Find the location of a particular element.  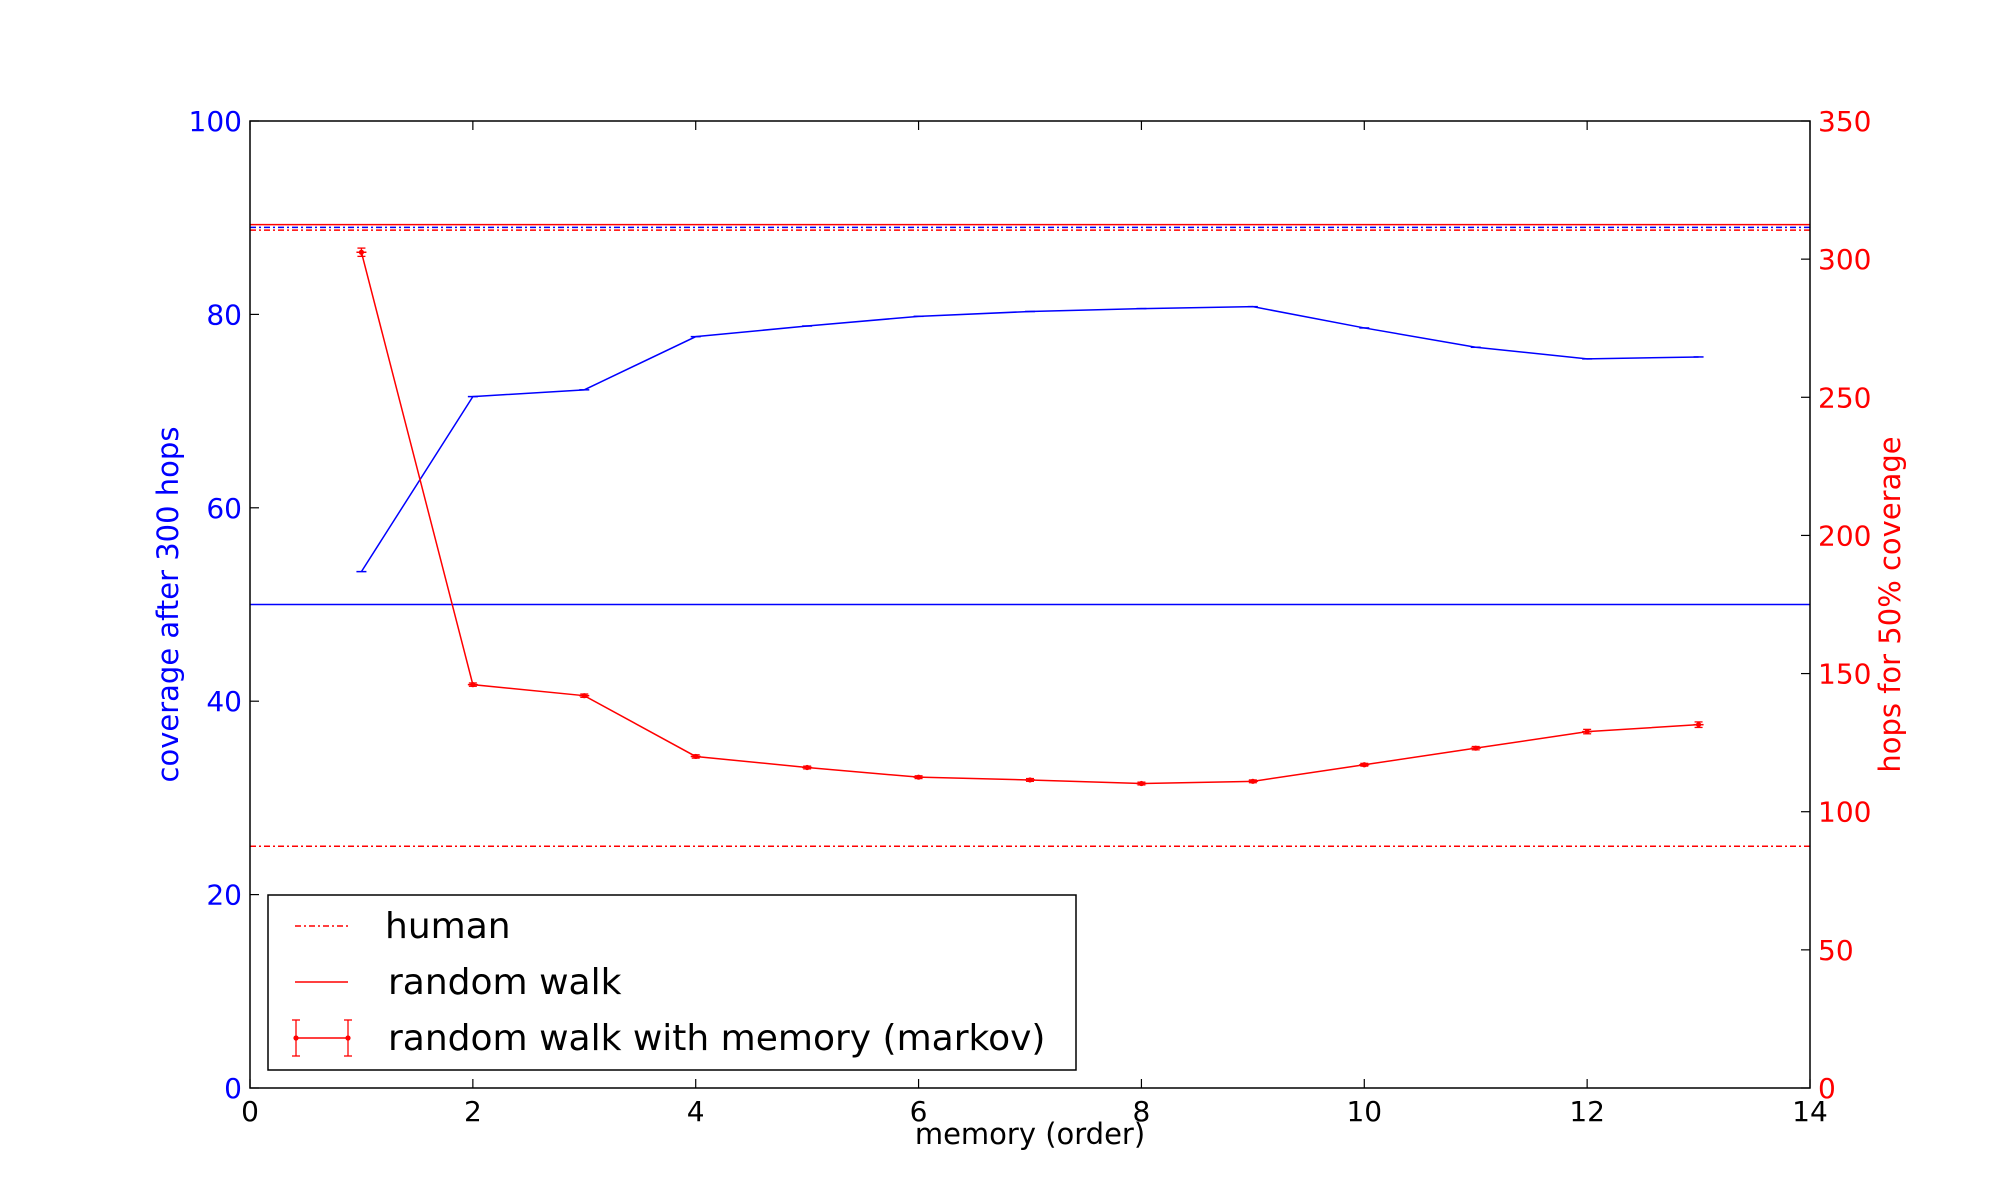

x-tick-label: 0 is located at coordinates (250, 1111).